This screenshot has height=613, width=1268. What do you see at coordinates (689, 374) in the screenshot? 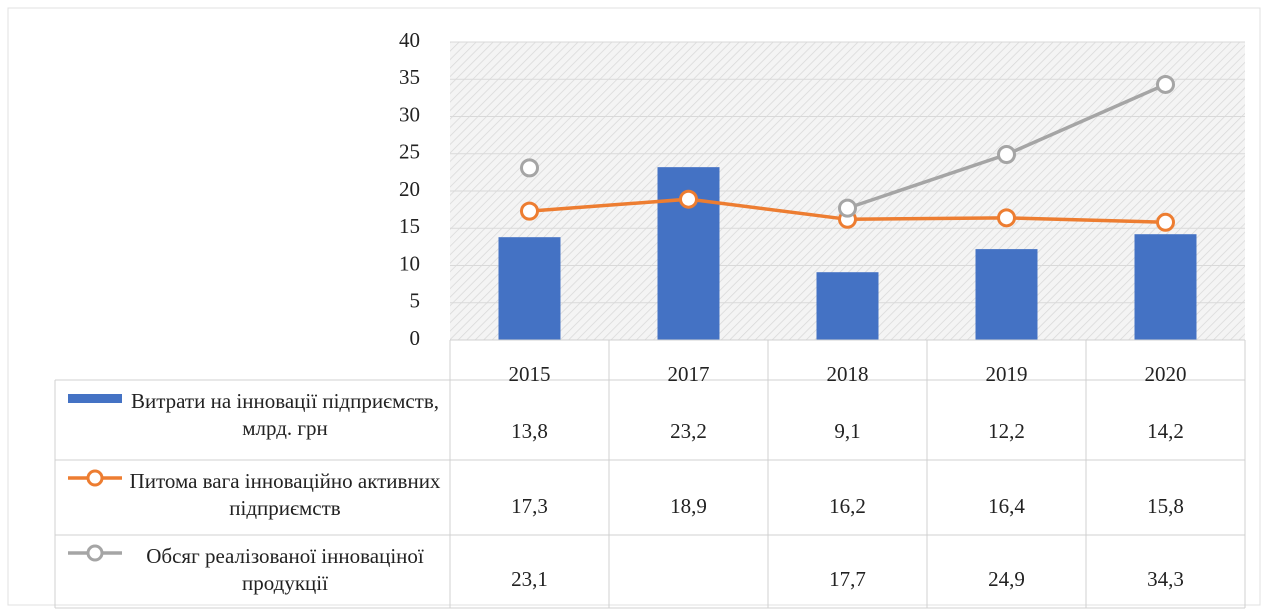
I see `x-tick-label: 2017` at bounding box center [689, 374].